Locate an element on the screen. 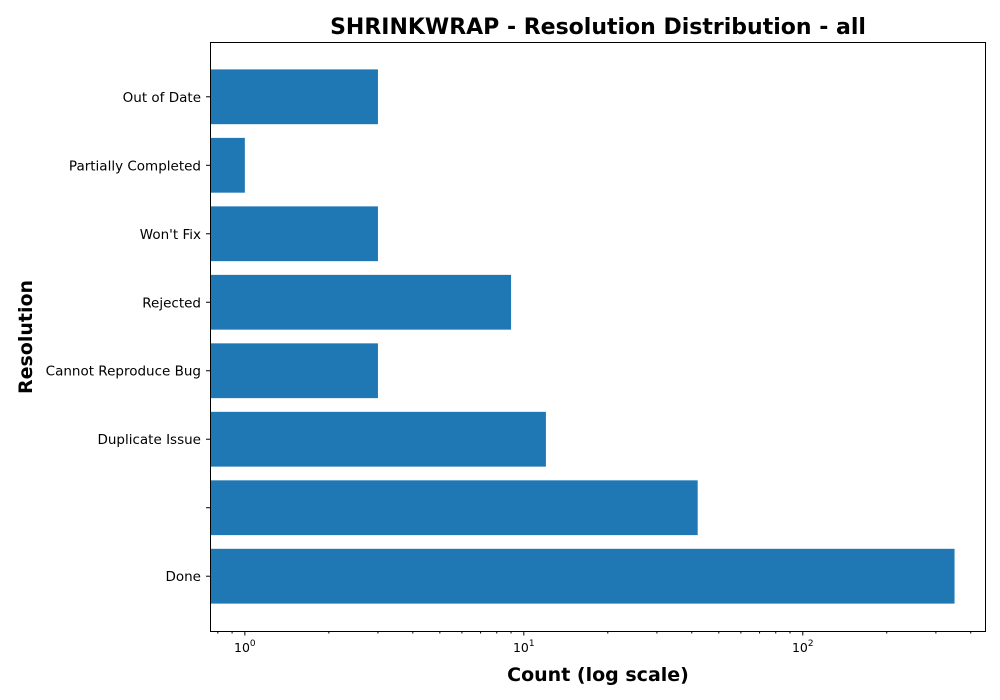 This screenshot has height=700, width=1000. y-tick-label: Out of Date is located at coordinates (162, 98).